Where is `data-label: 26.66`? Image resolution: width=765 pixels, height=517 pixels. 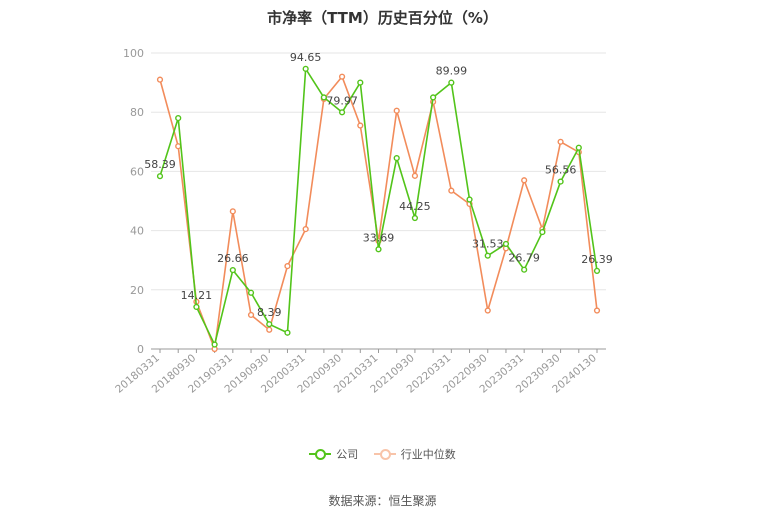 data-label: 26.66 is located at coordinates (233, 258).